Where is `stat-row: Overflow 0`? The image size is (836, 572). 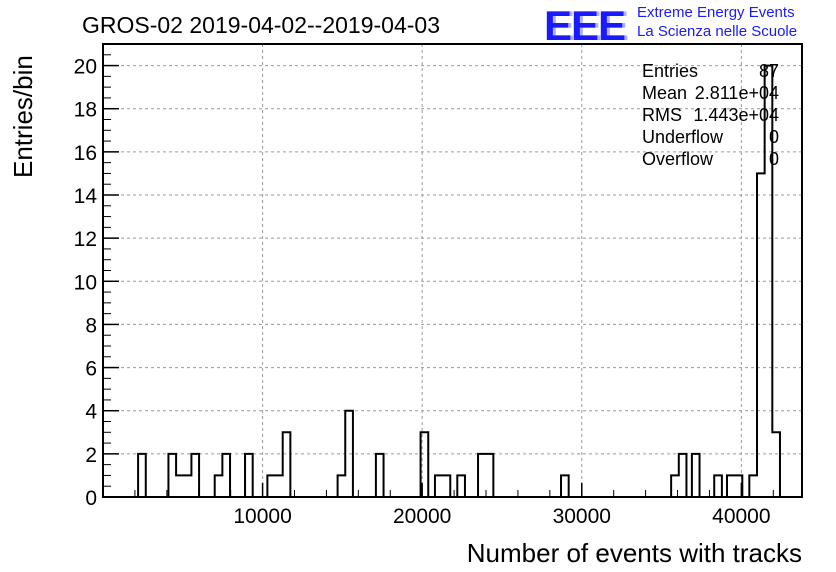 stat-row: Overflow 0 is located at coordinates (712, 159).